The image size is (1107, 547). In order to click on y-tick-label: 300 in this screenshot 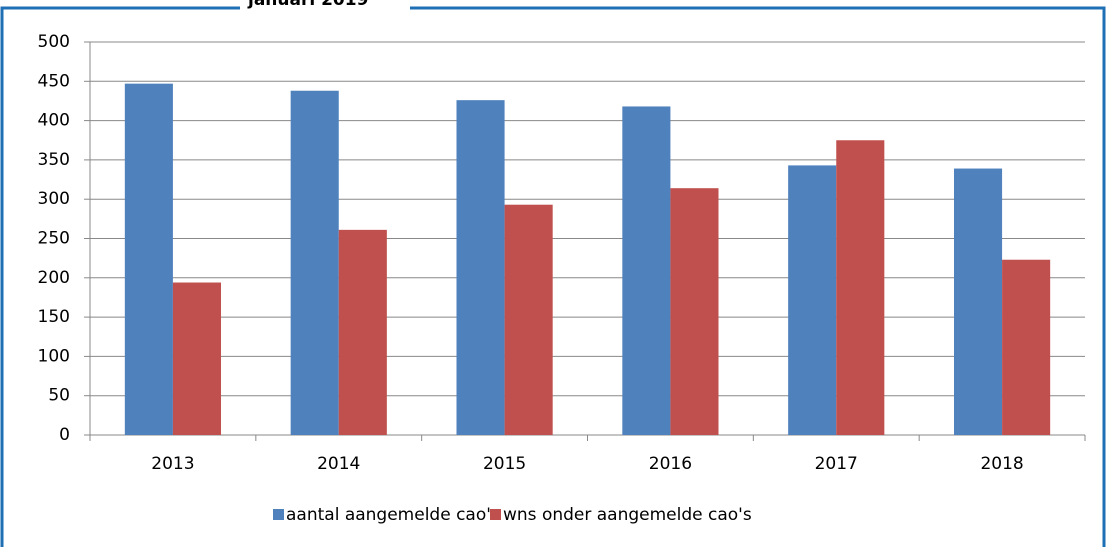, I will do `click(54, 199)`.